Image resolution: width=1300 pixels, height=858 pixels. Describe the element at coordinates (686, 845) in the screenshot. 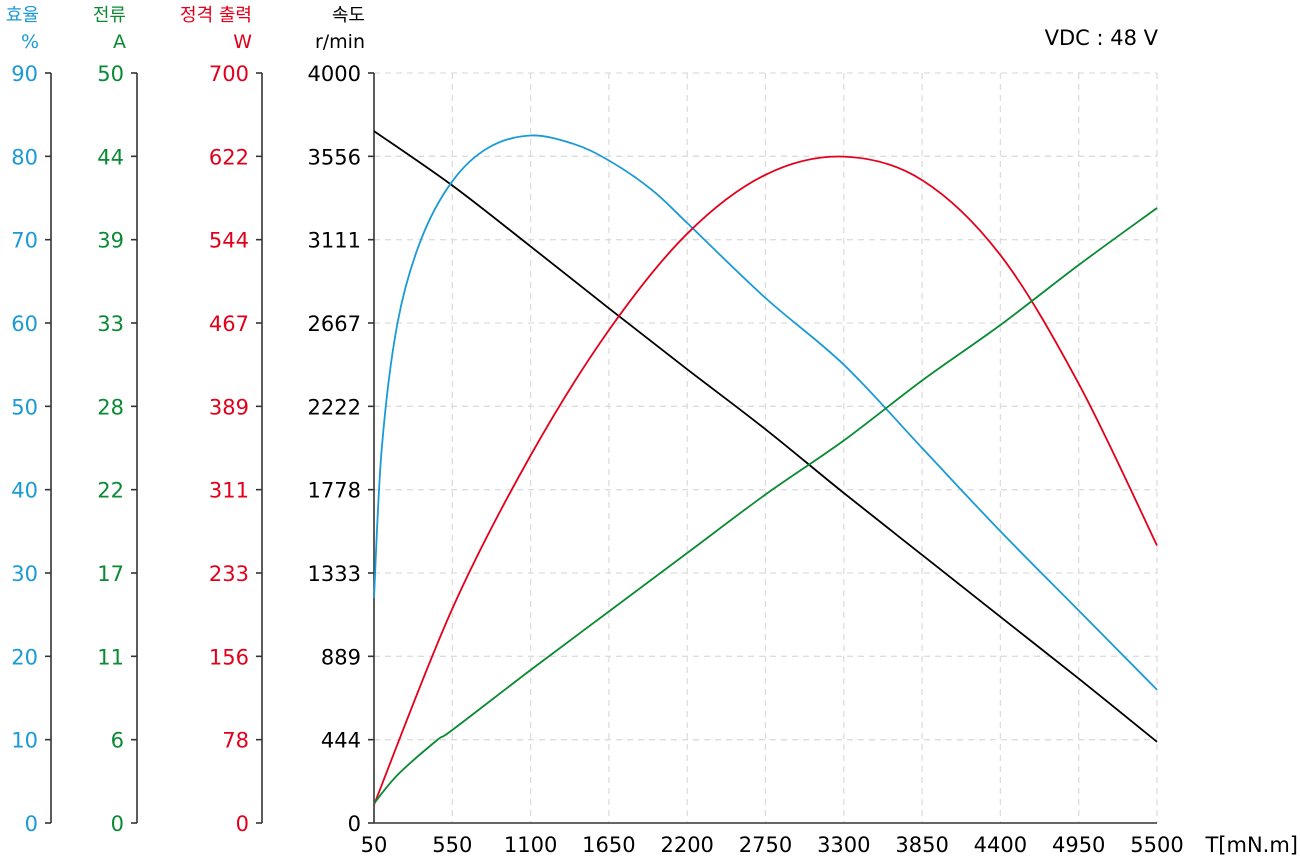

I see `x-tick-label: 2200` at that location.